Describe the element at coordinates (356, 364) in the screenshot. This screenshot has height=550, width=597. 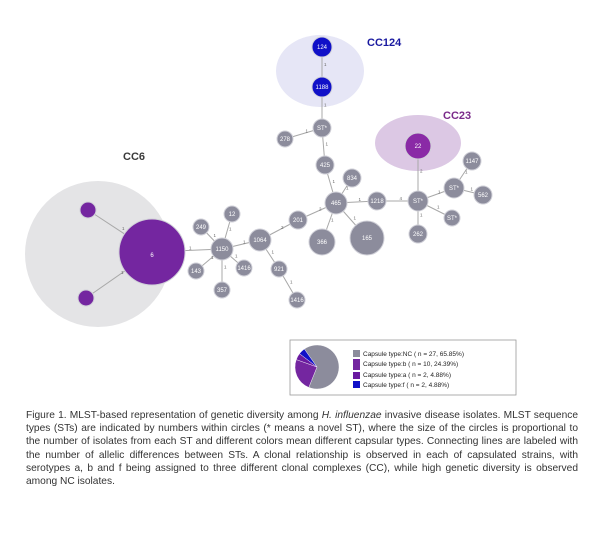
I see `legend-swatch-b` at that location.